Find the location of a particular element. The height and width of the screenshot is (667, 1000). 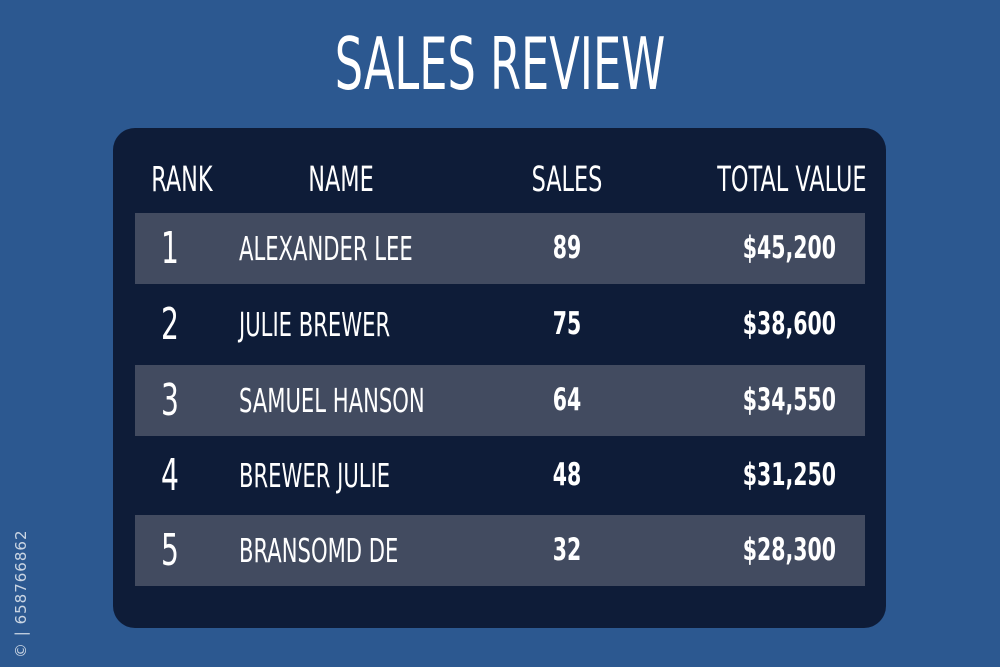

header-sales: SALES is located at coordinates (567, 180).